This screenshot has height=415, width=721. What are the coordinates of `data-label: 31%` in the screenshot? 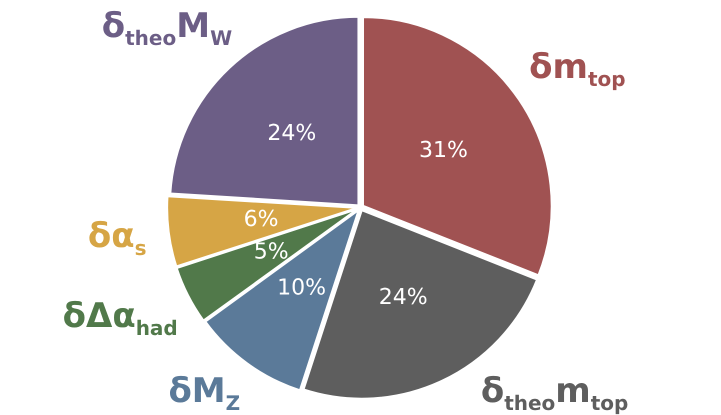 It's located at (443, 150).